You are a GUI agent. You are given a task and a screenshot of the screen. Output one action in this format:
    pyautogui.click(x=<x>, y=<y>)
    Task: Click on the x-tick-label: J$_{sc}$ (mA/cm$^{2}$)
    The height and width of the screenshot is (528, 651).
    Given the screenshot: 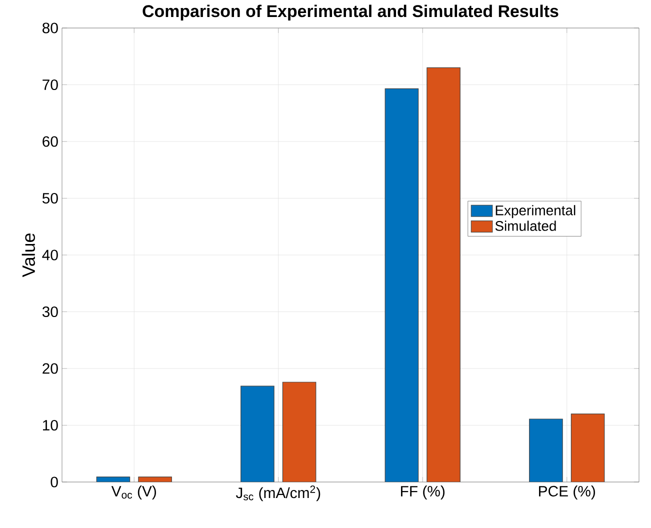 What is the action you would take?
    pyautogui.click(x=278, y=494)
    